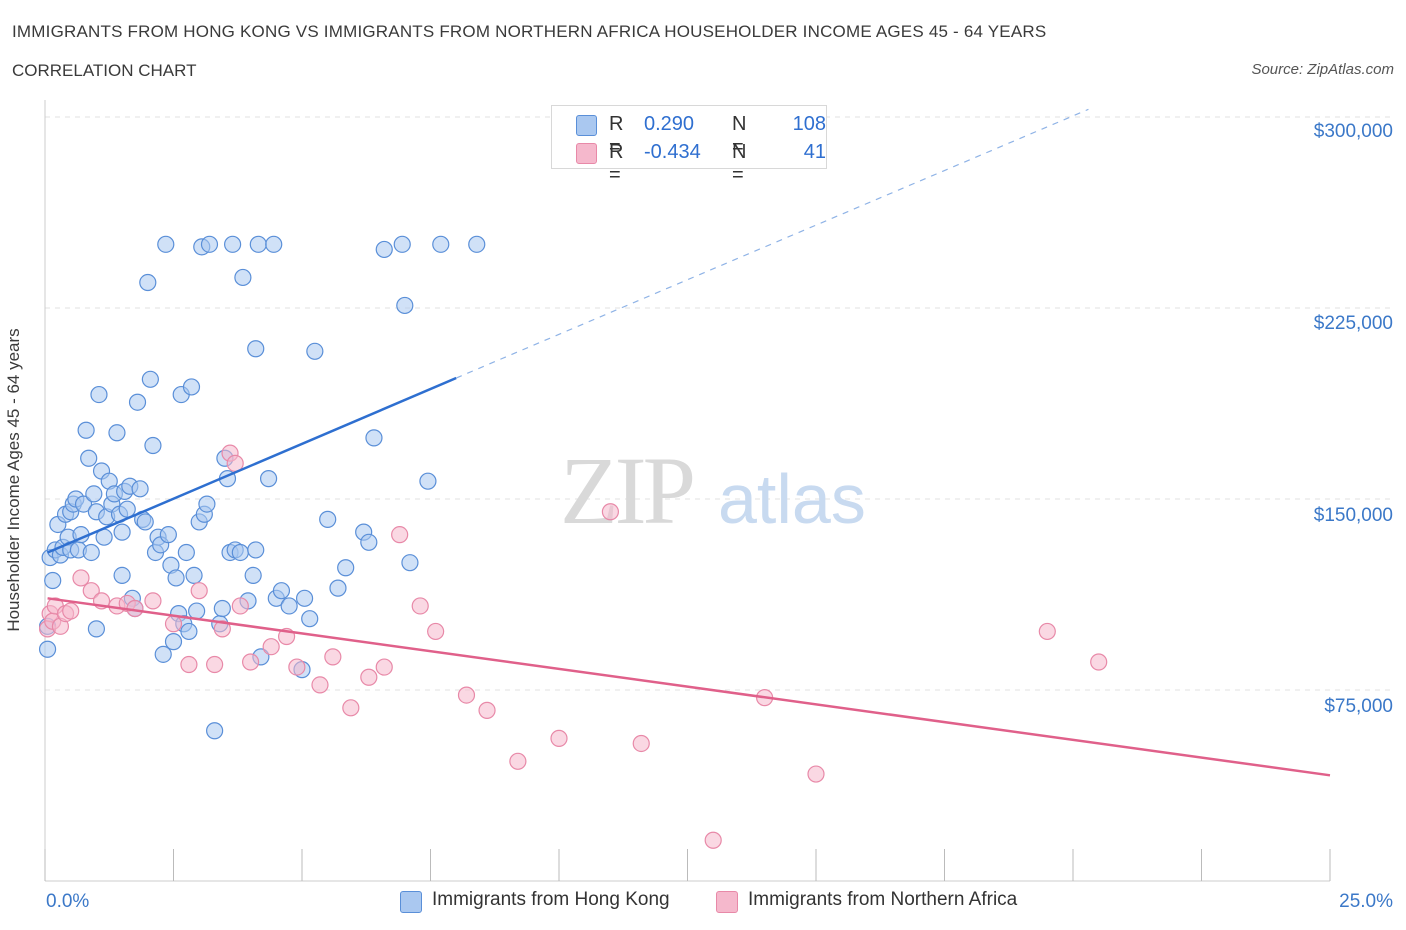 Image resolution: width=1406 pixels, height=930 pixels. Describe the element at coordinates (1358, 706) in the screenshot. I see `y-tick-75000: $75,000` at that location.